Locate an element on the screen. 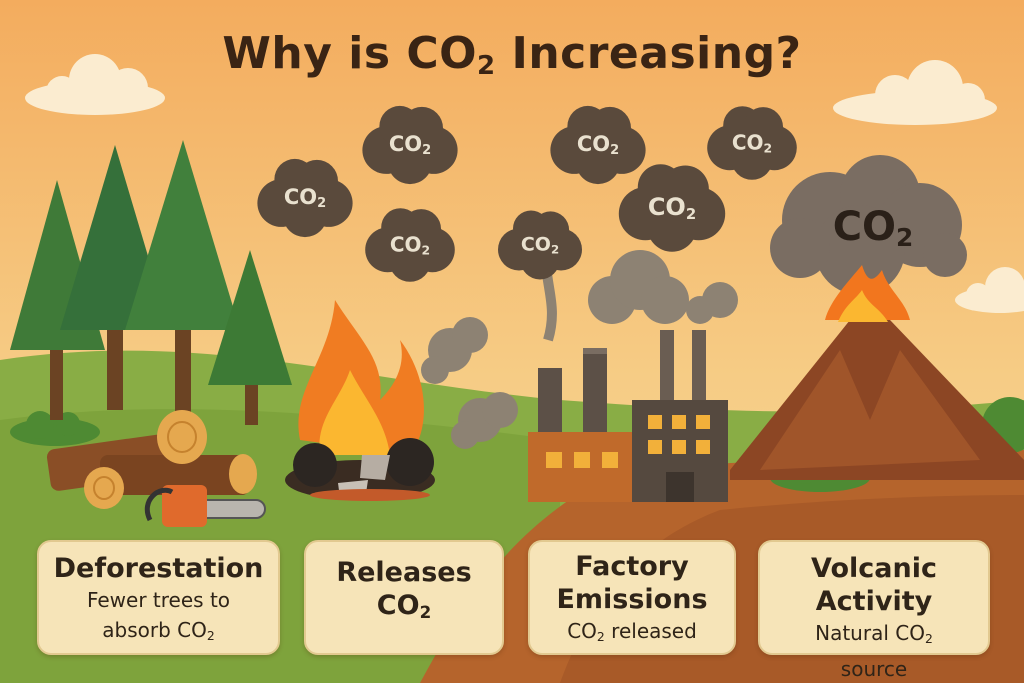 Image resolution: width=1024 pixels, height=683 pixels. card-heading: Deforestation is located at coordinates (158, 568).